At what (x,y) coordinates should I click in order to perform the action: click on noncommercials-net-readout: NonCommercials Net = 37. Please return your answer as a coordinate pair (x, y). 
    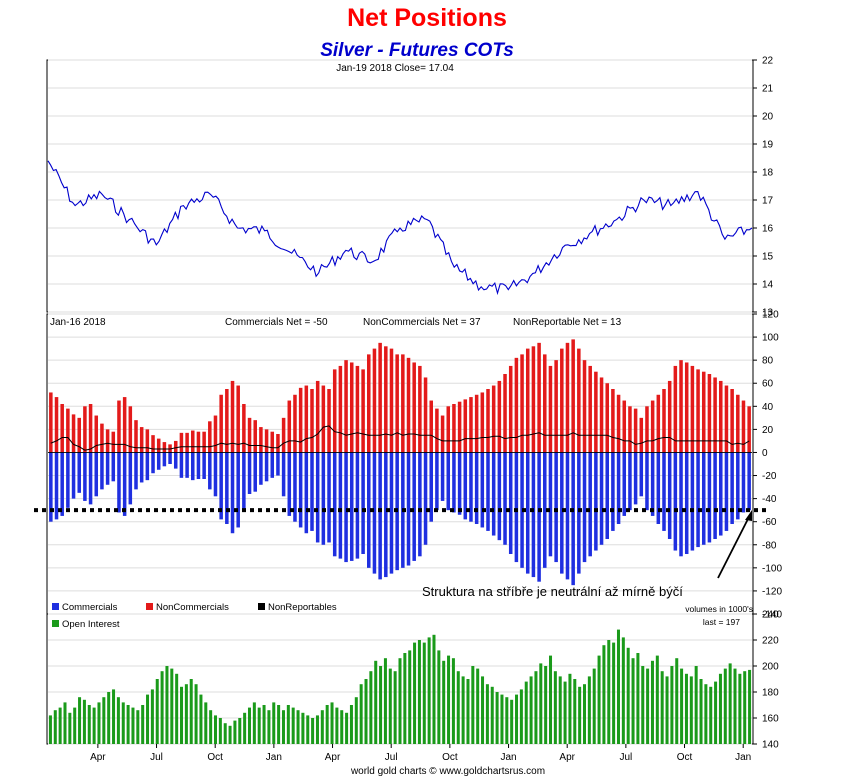
    Looking at the image, I should click on (422, 322).